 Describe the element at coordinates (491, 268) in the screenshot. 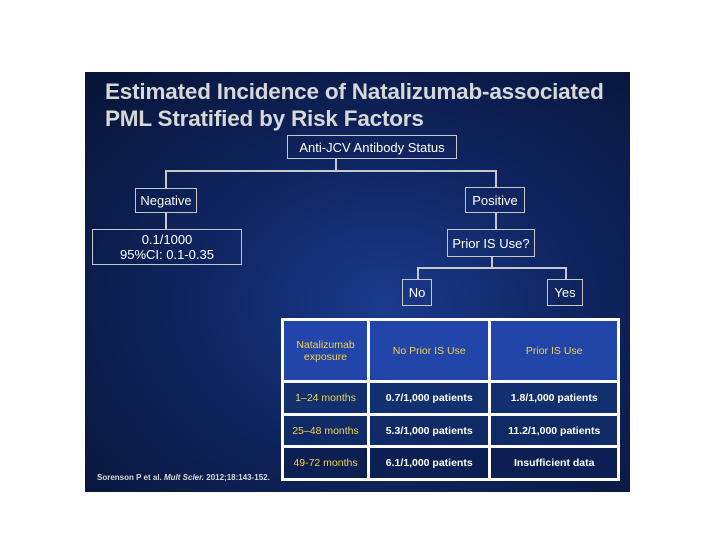

I see `connector-prior-horizontal` at that location.